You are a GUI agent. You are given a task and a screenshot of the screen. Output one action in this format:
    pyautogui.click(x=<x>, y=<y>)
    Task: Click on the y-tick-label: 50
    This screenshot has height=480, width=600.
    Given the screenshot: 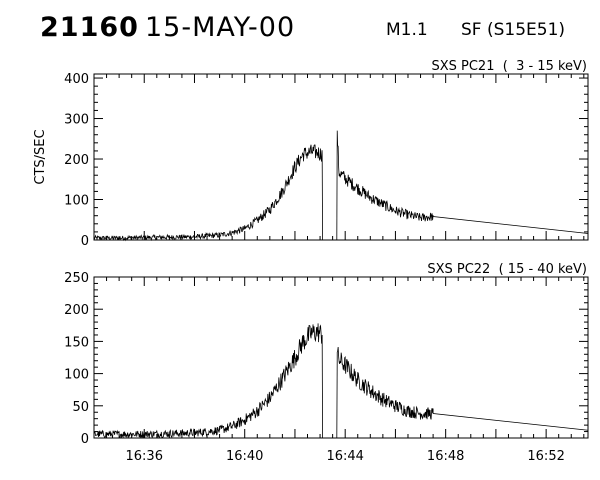 What is the action you would take?
    pyautogui.click(x=80, y=407)
    